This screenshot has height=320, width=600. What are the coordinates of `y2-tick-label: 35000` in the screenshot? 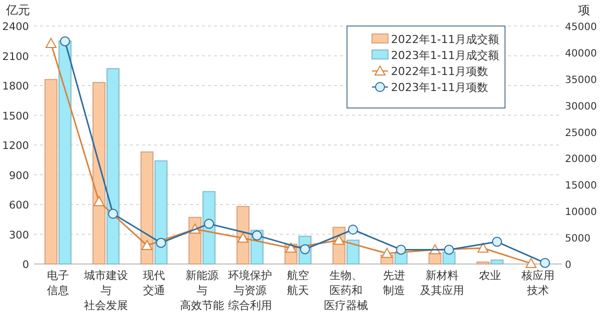 It's located at (581, 80).